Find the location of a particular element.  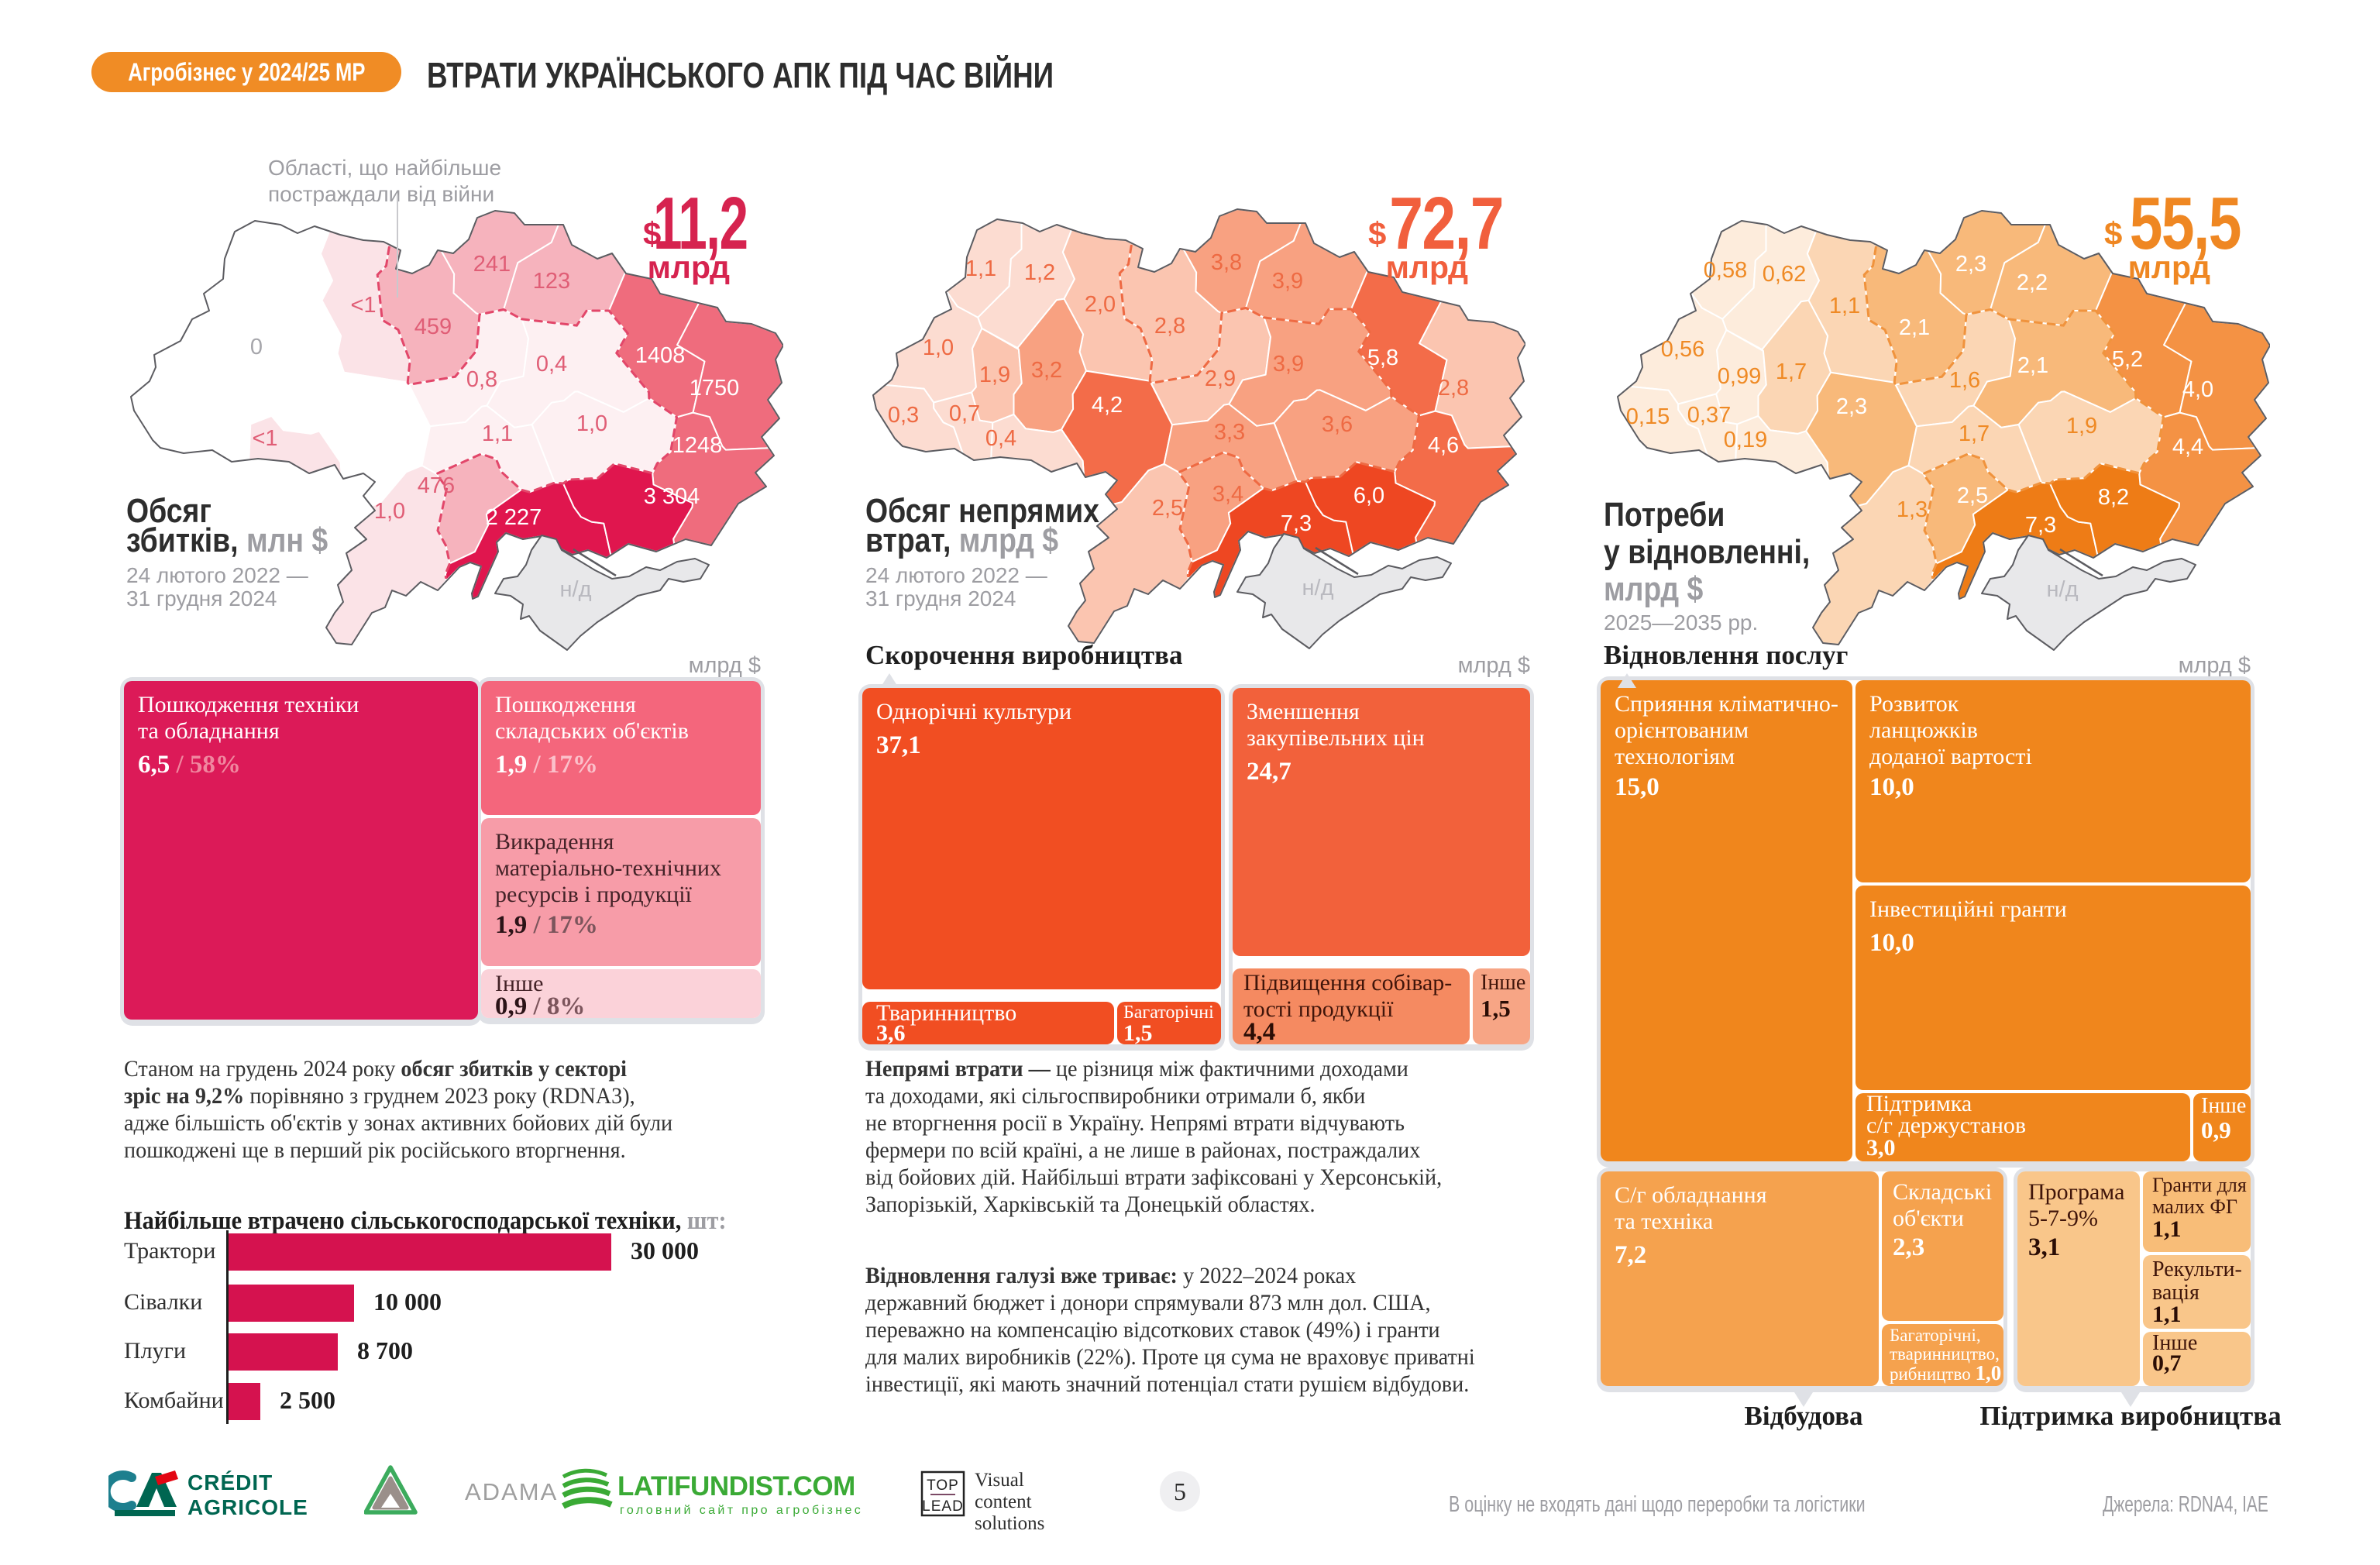

svg-text: 0,3 is located at coordinates (904, 415).